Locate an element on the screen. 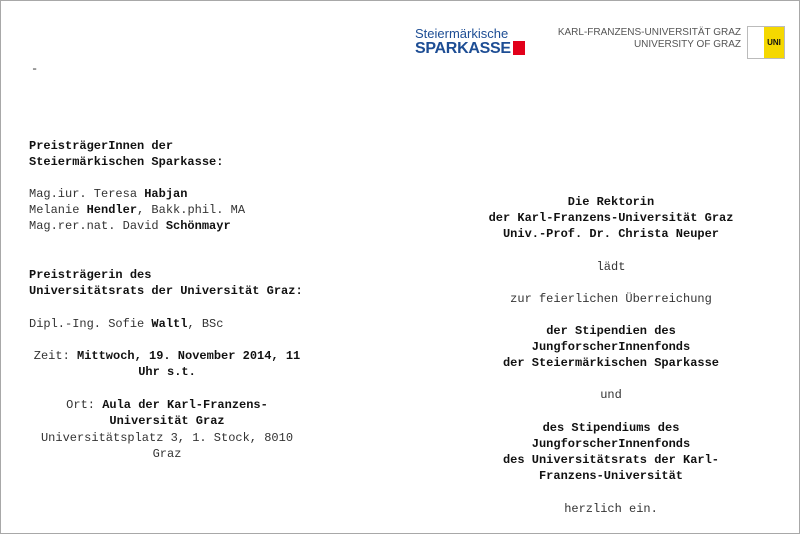 The image size is (800, 534). event-place-2: Universität Graz is located at coordinates (167, 421).